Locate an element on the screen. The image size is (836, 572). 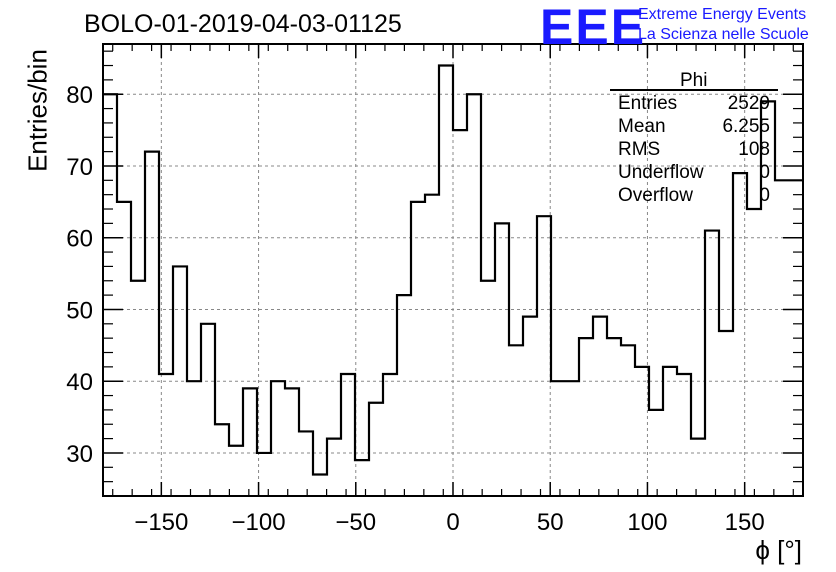
stats-title: Phi is located at coordinates (694, 80).